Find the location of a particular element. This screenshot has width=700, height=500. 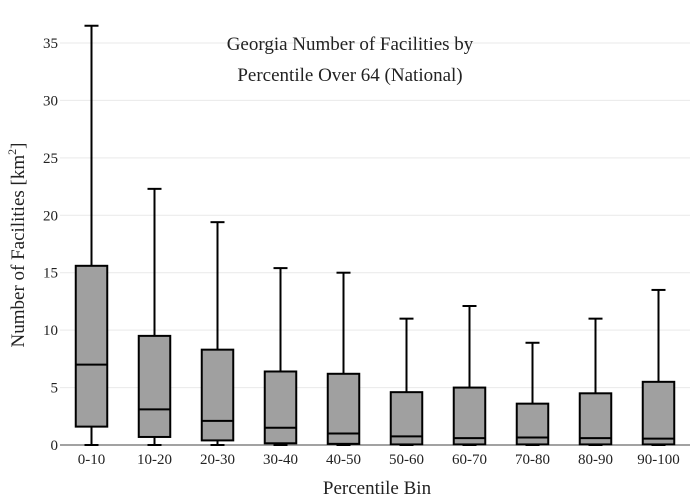

y-axis-title-superscript: 2 is located at coordinates (12, 152).